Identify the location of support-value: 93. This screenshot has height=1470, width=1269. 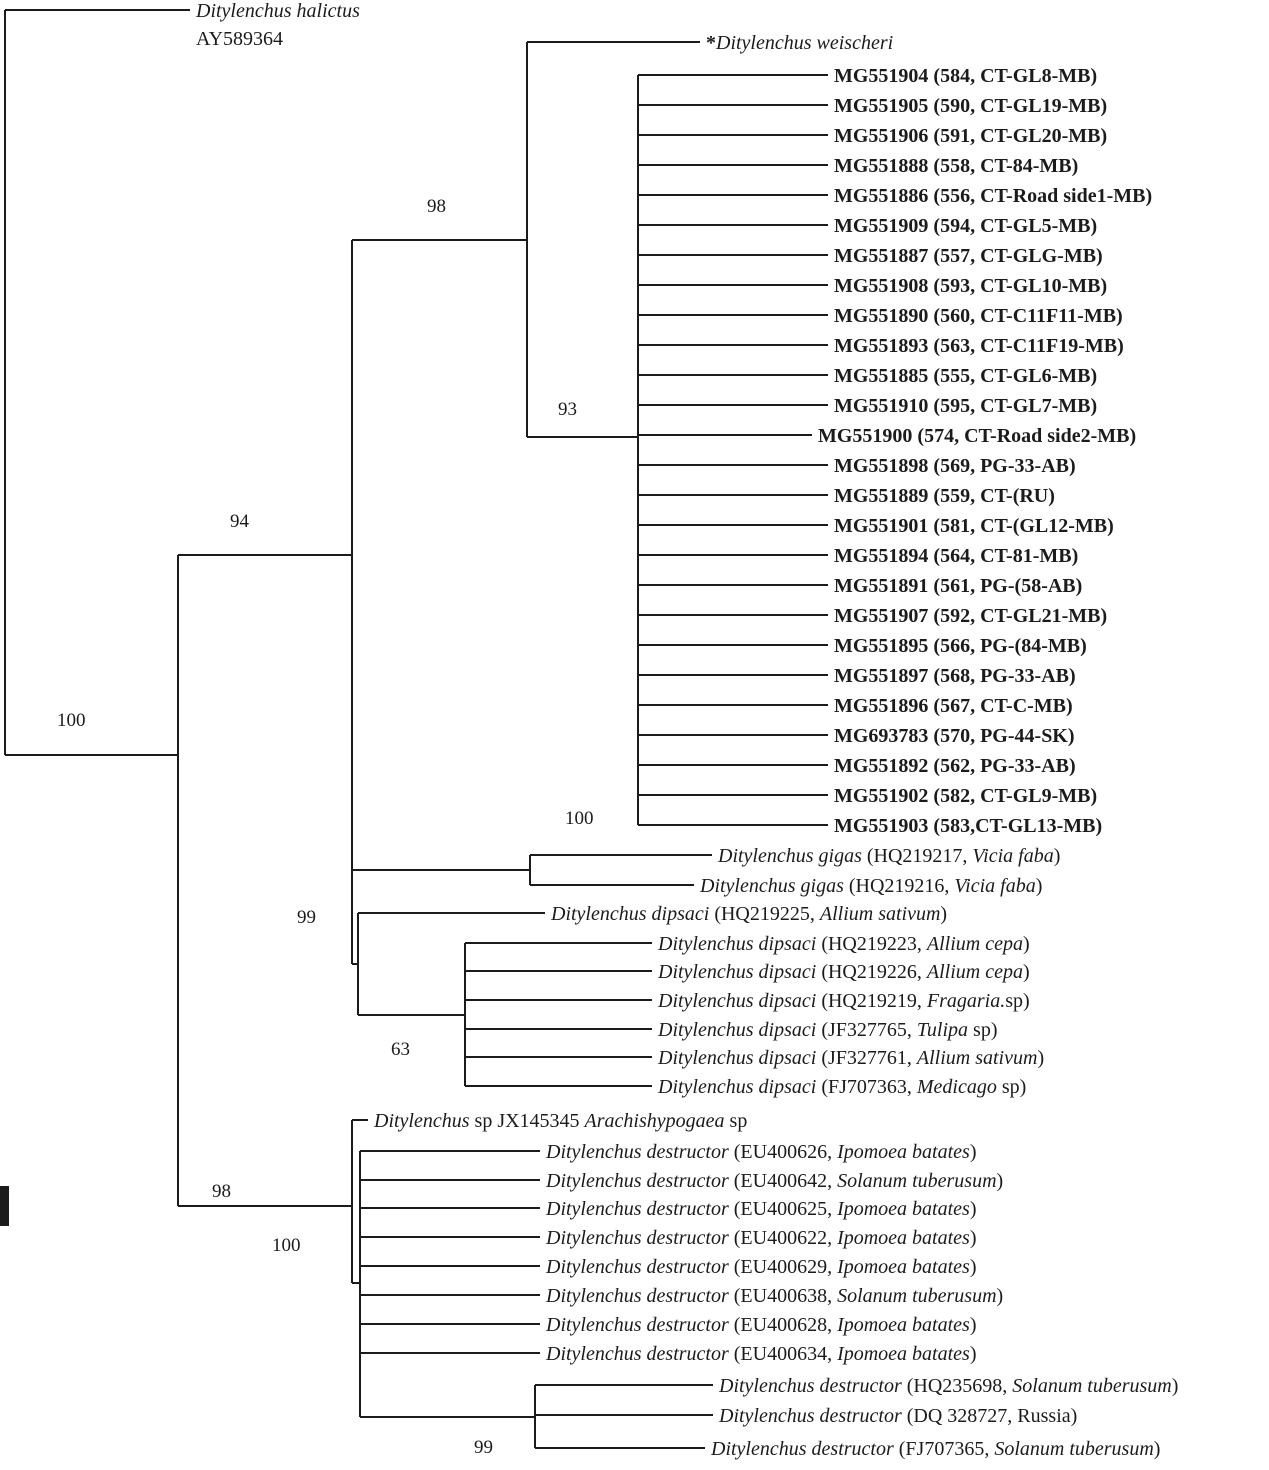
(567, 409).